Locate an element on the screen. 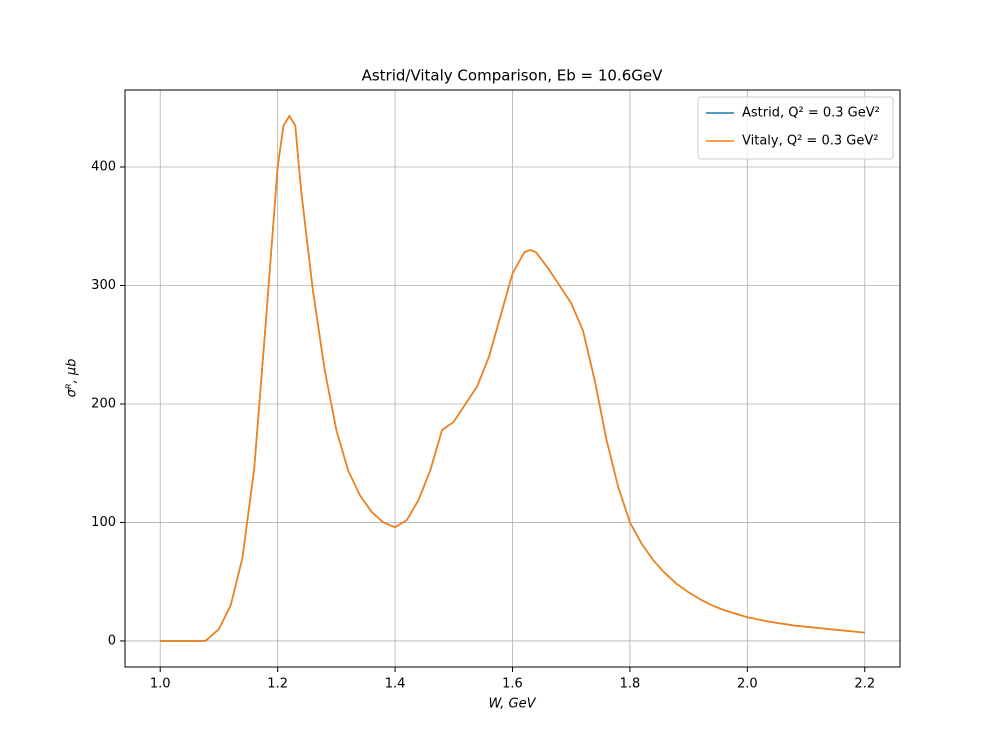  y-tick-label: 100 is located at coordinates (103, 522).